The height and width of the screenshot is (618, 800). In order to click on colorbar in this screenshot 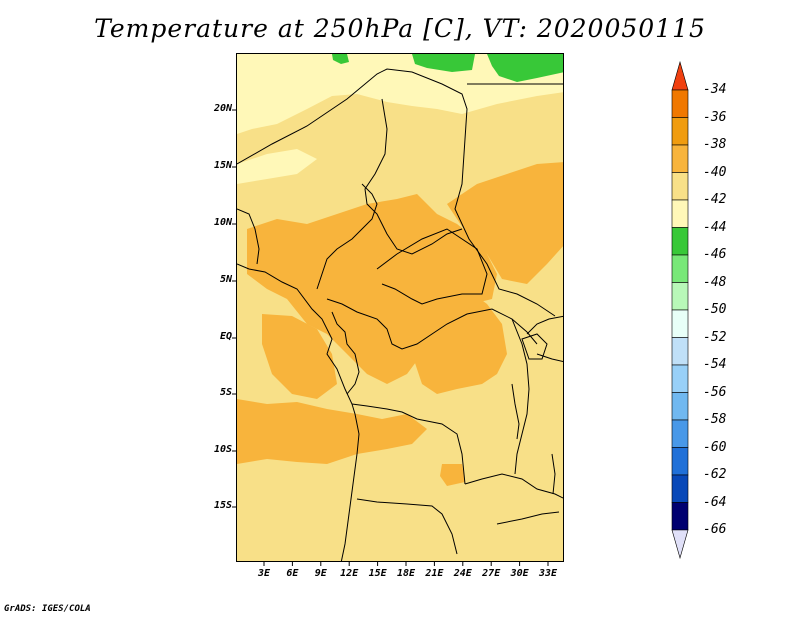, I will do `click(680, 310)`.